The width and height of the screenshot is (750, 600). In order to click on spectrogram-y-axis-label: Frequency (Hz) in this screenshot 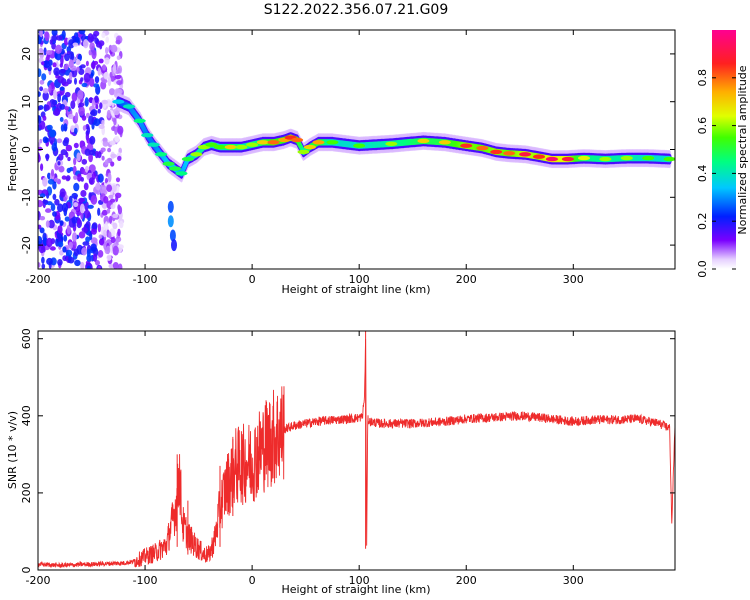, I will do `click(12, 150)`.